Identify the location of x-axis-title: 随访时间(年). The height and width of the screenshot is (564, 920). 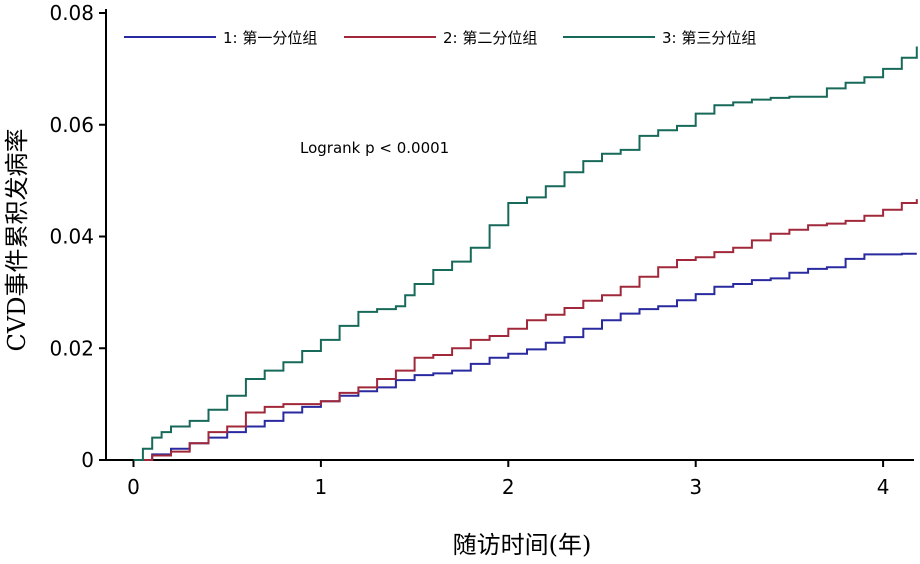
(522, 545).